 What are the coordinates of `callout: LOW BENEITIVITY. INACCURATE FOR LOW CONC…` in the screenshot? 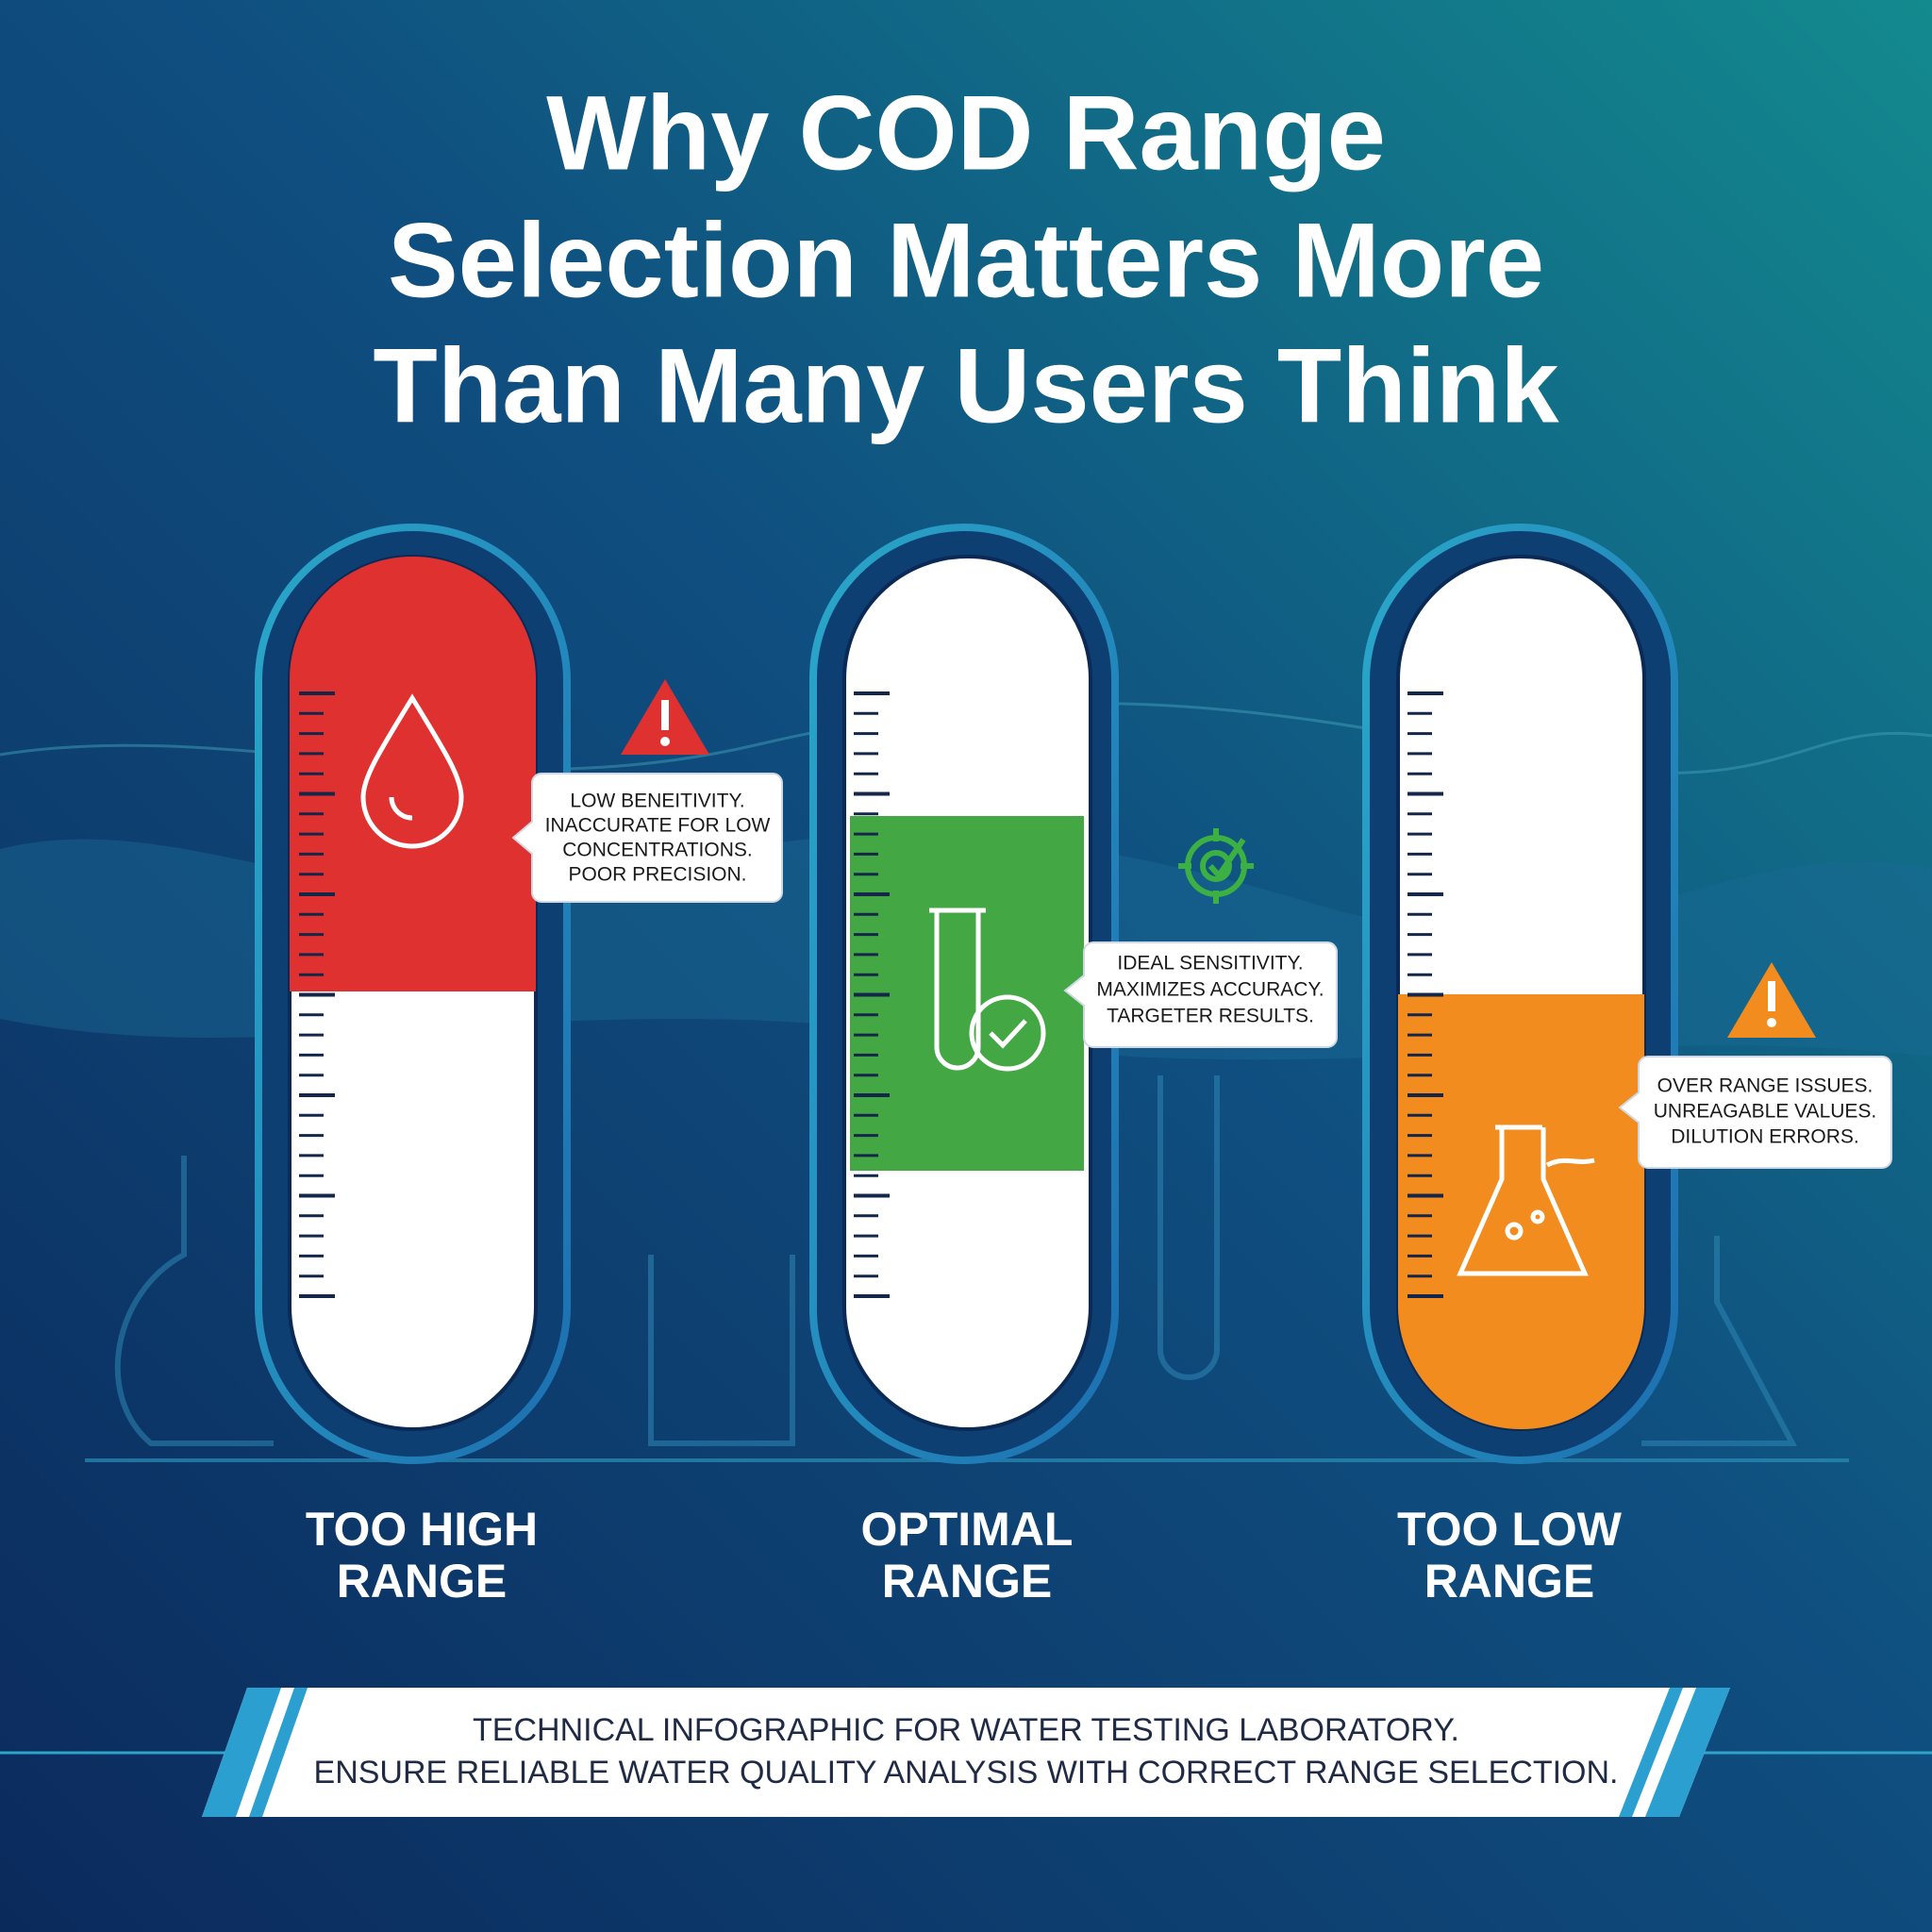 It's located at (647, 838).